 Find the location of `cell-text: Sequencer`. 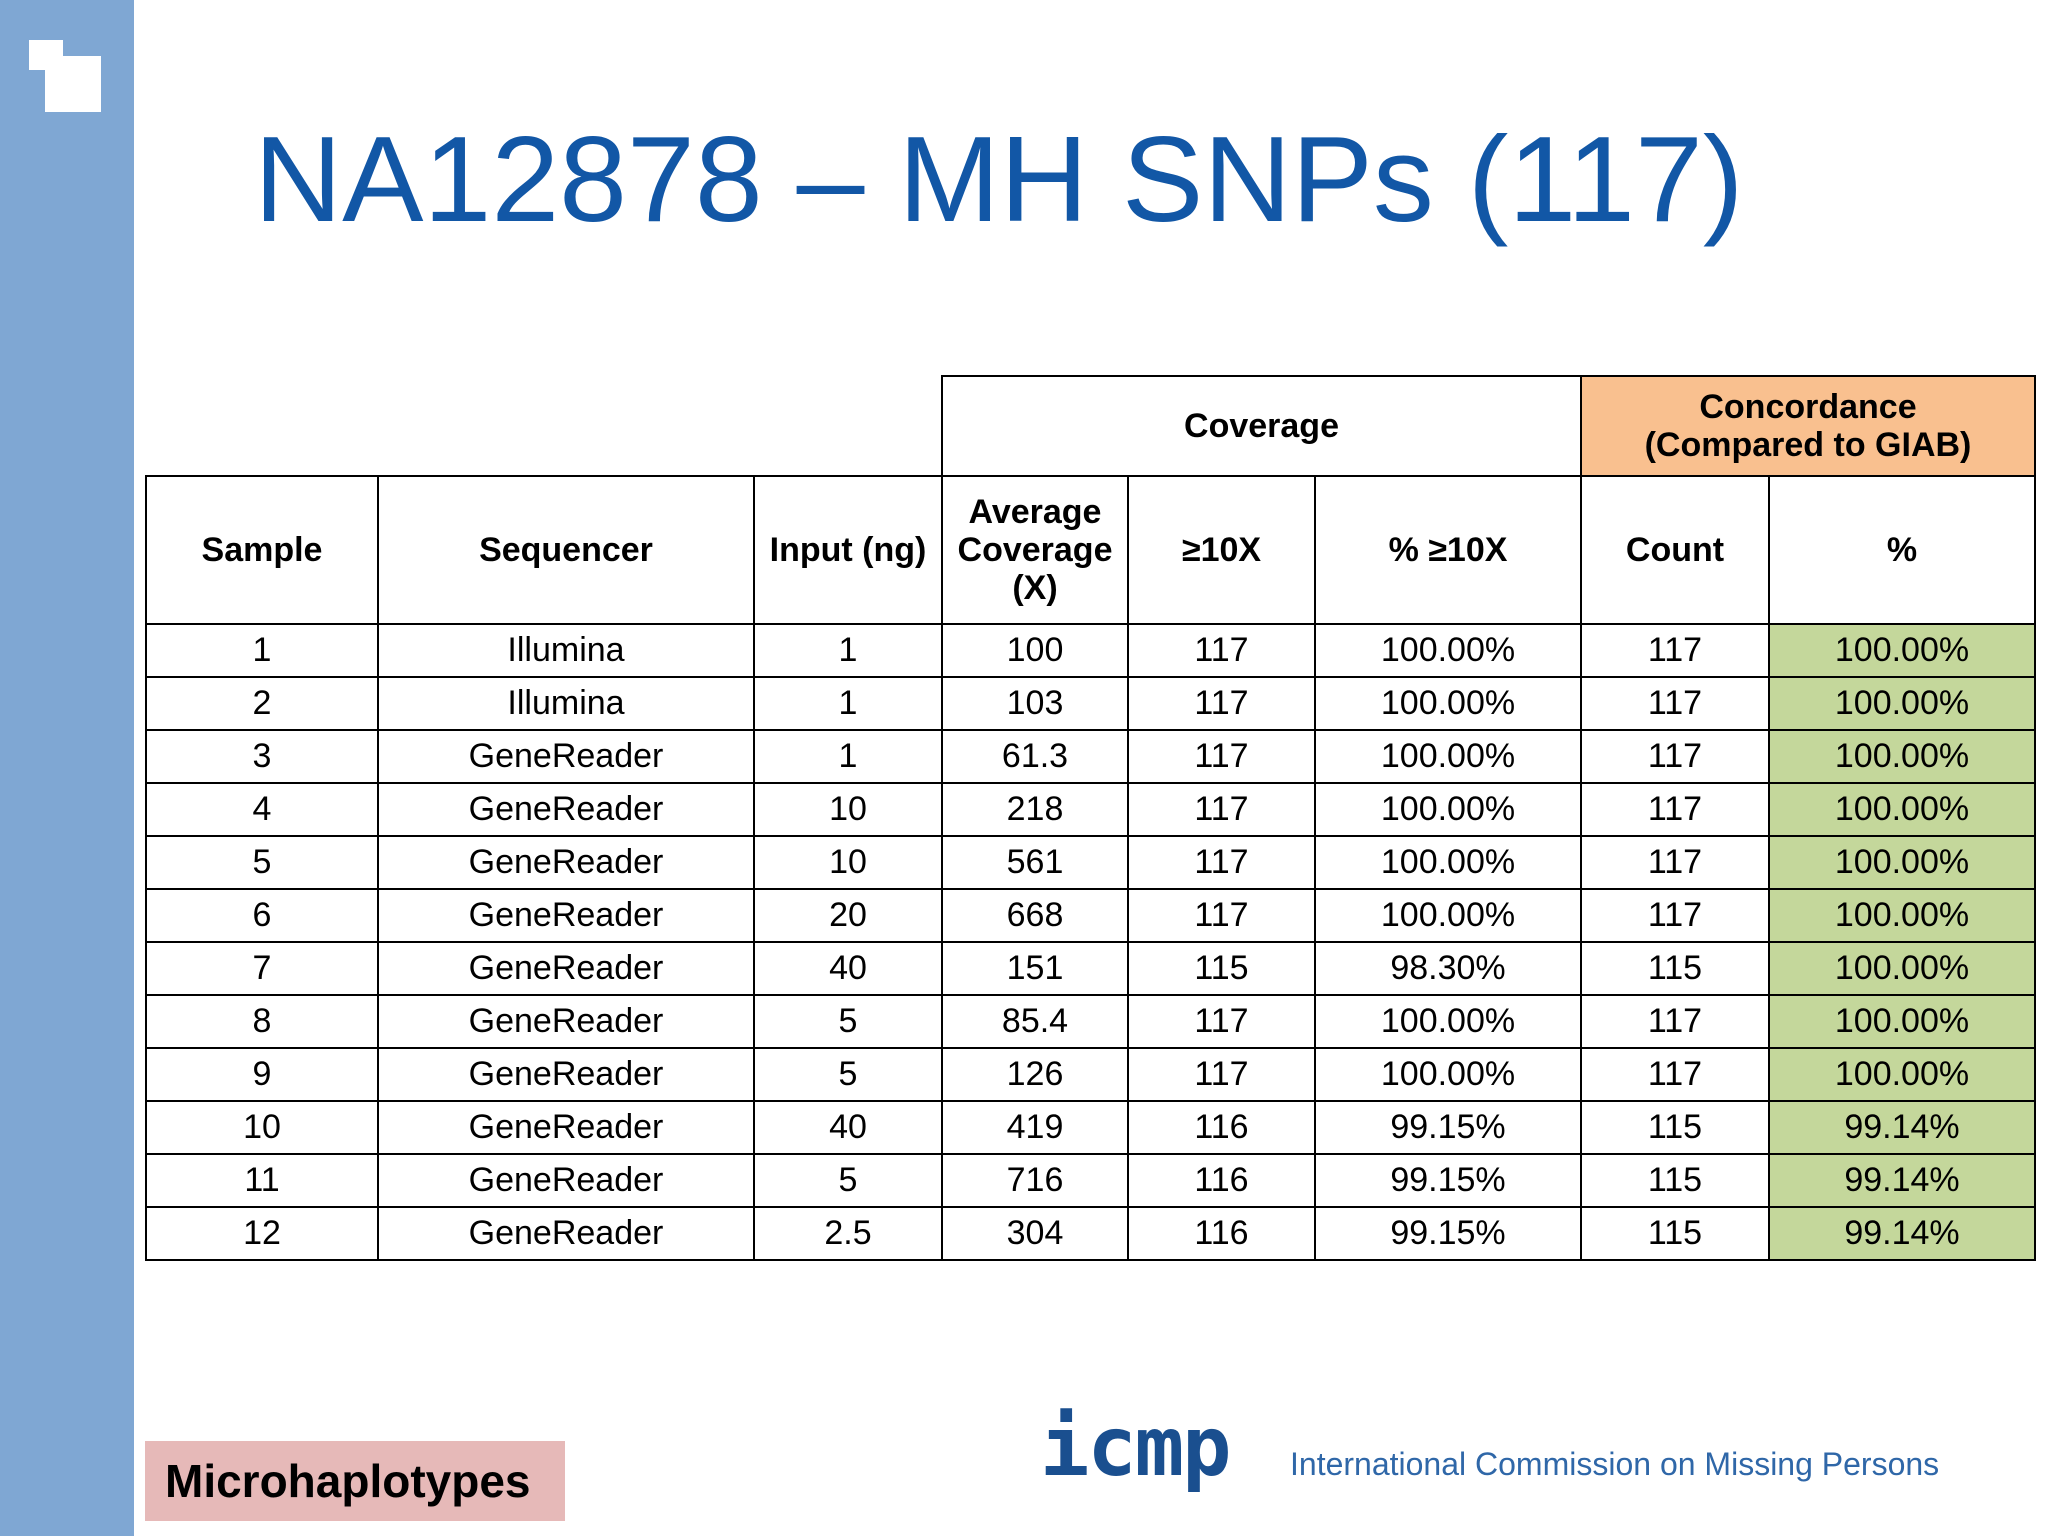

cell-text: Sequencer is located at coordinates (566, 549).